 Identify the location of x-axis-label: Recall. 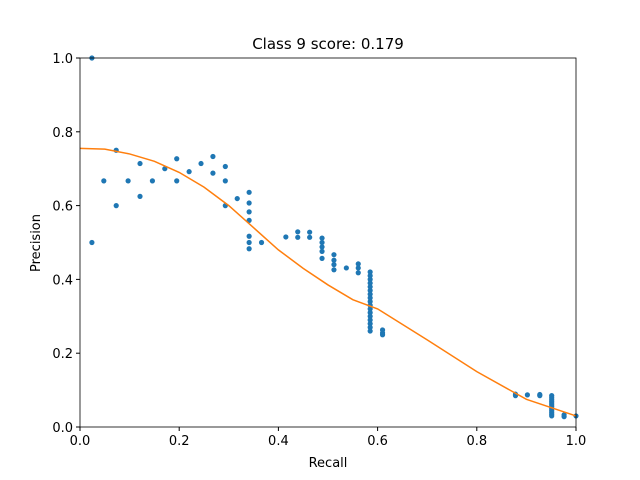
(328, 463).